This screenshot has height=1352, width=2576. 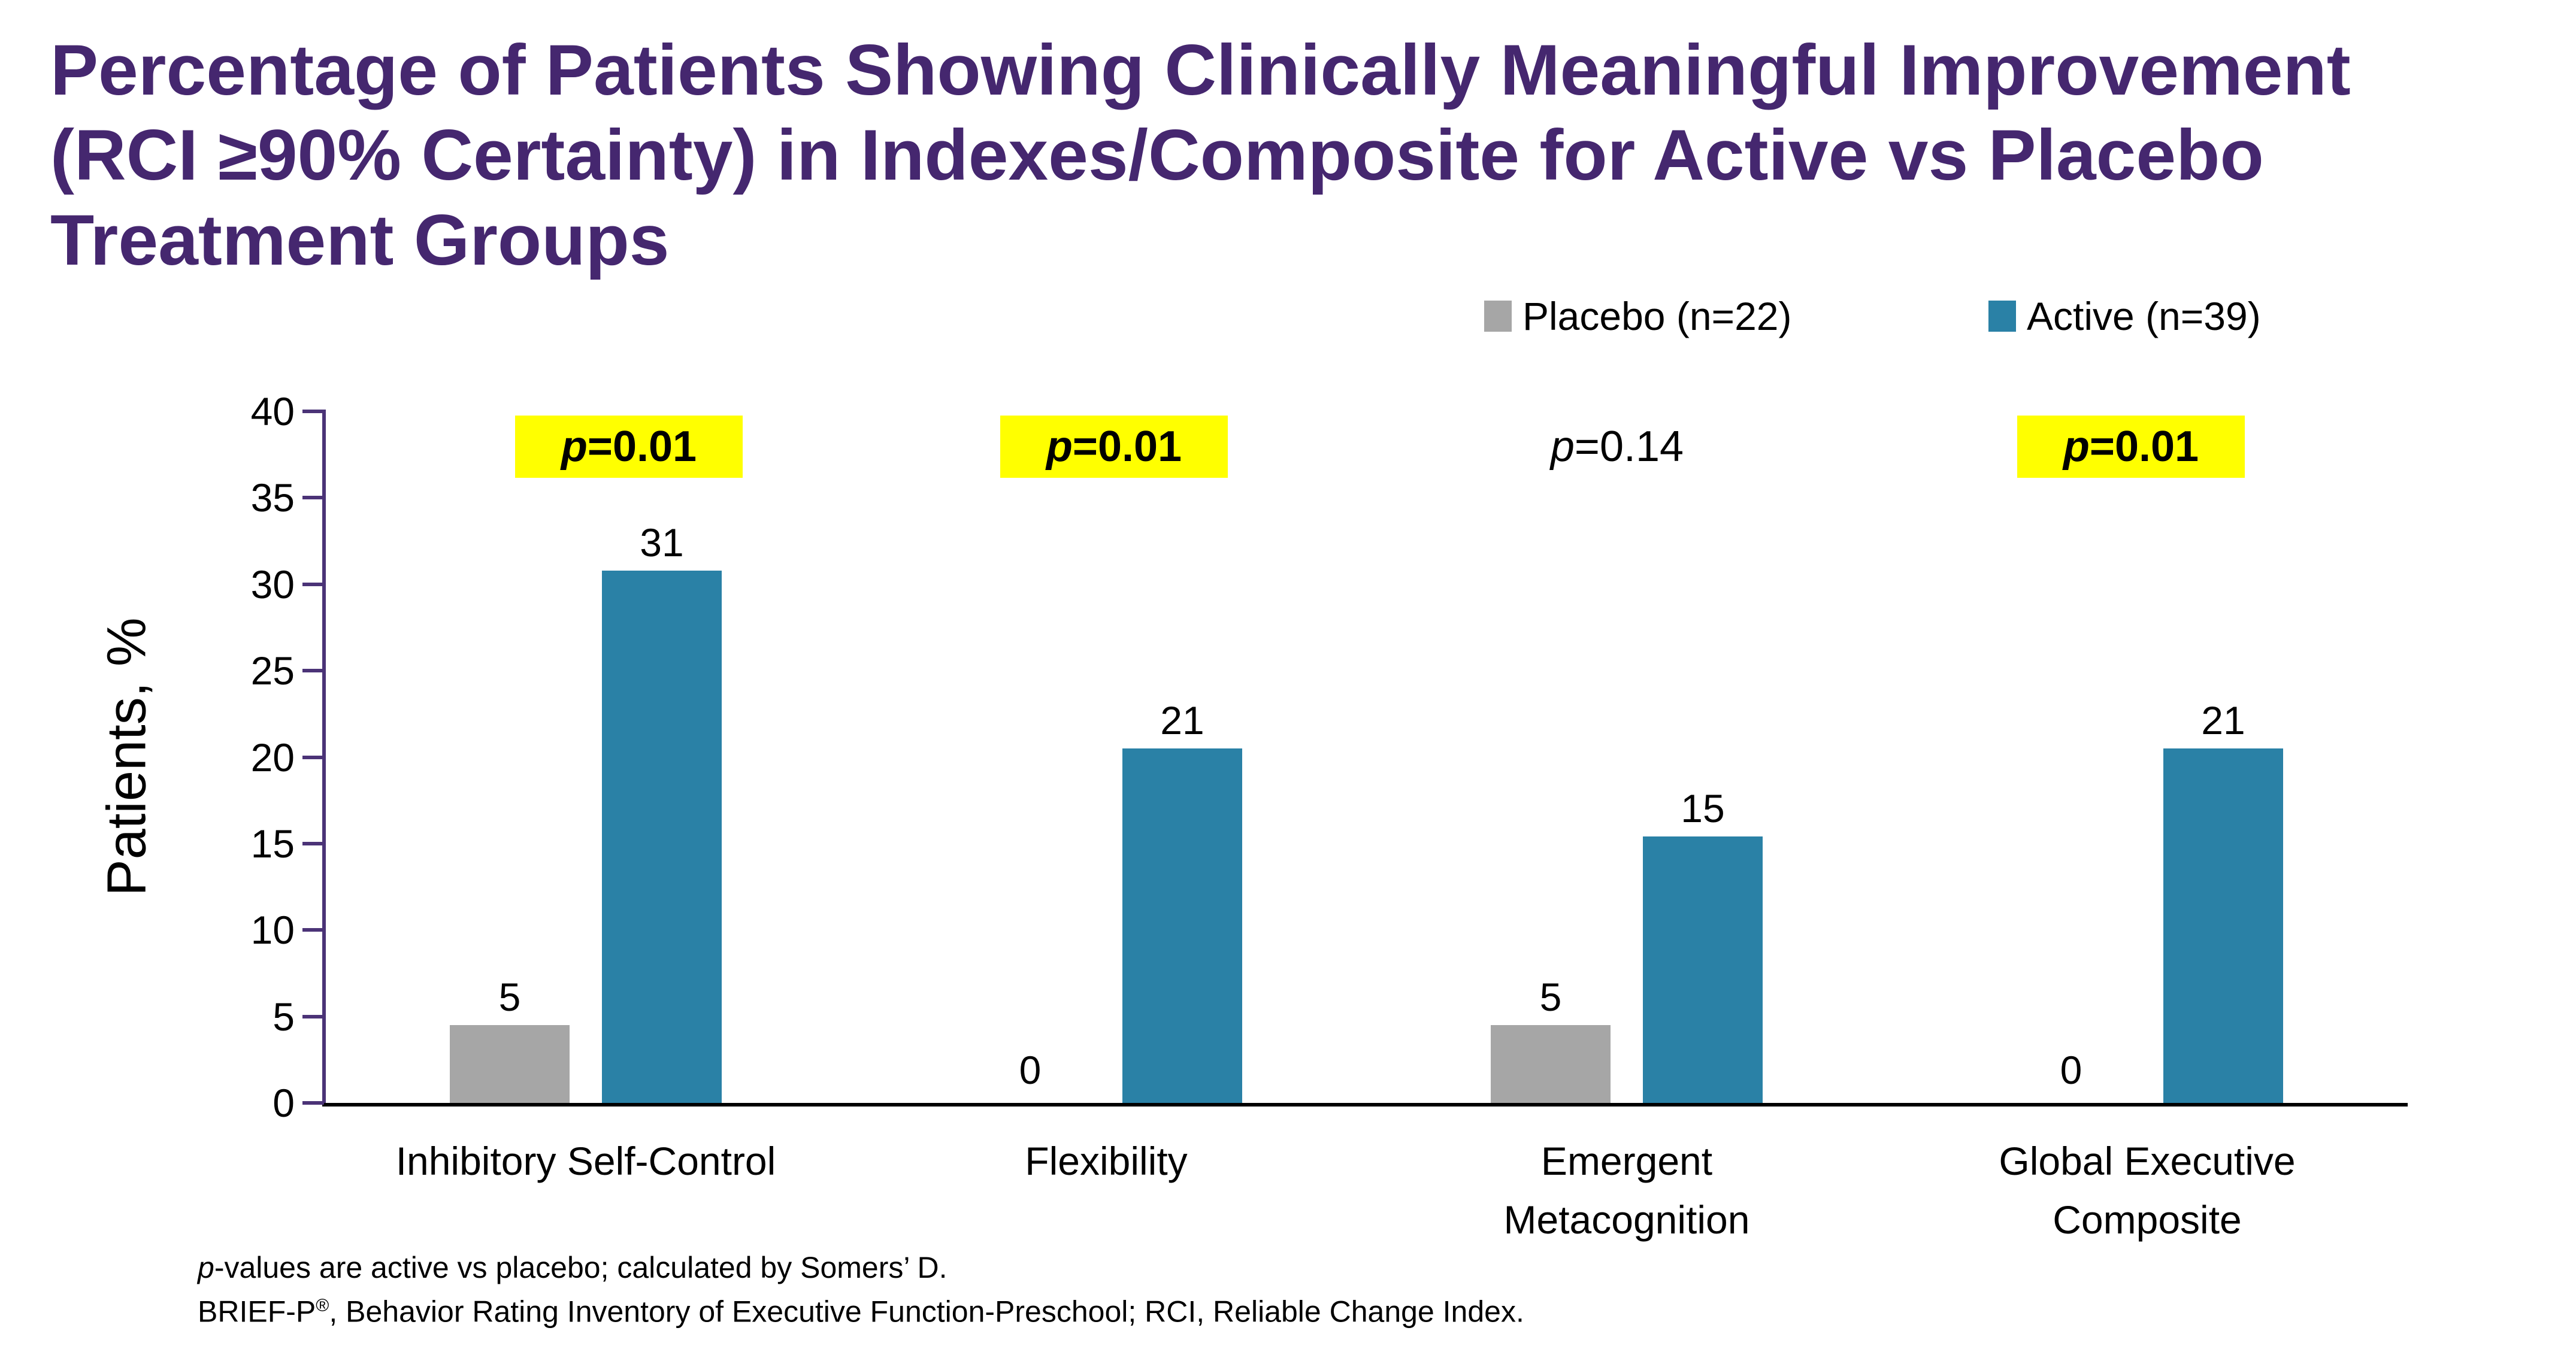 What do you see at coordinates (2147, 1161) in the screenshot?
I see `category-label-line: Global Executive` at bounding box center [2147, 1161].